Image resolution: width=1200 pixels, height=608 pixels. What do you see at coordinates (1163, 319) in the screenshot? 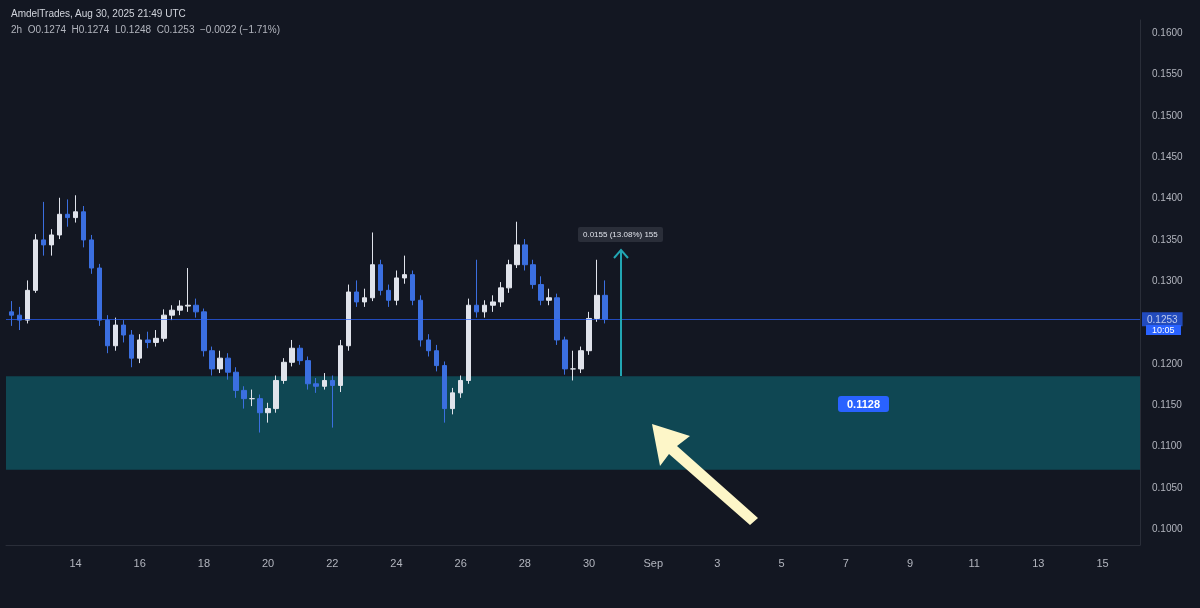
I see `ref-line-label: 0.1253` at bounding box center [1163, 319].